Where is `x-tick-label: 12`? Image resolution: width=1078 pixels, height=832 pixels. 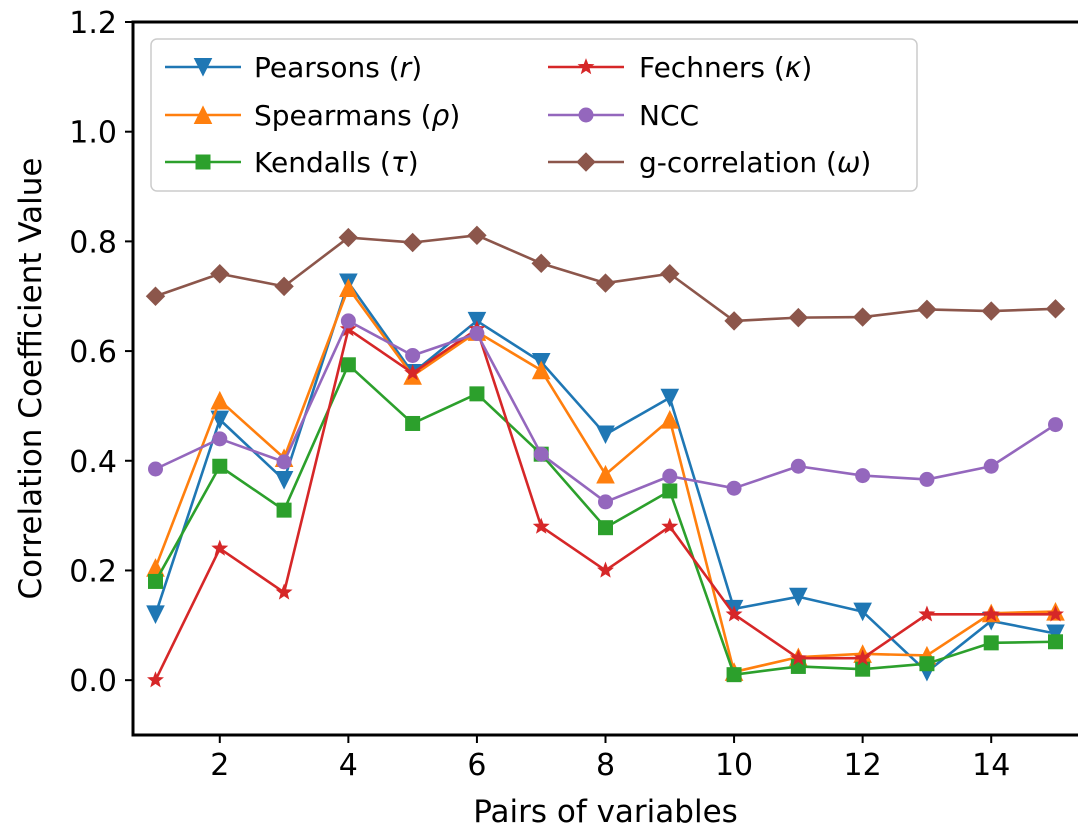 x-tick-label: 12 is located at coordinates (863, 765).